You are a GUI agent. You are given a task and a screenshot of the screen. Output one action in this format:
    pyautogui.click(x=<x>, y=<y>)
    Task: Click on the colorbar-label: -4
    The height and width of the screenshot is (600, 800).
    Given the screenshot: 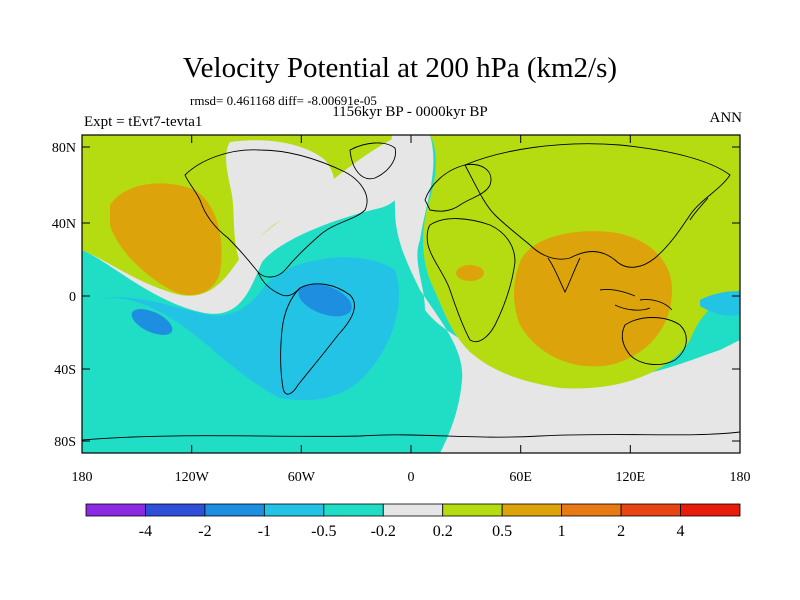 What is the action you would take?
    pyautogui.click(x=145, y=531)
    